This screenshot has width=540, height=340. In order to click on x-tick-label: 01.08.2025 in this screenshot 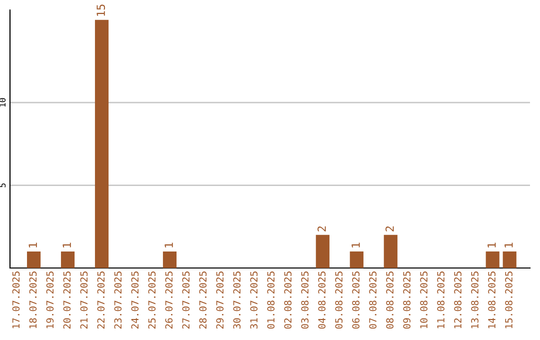, I will do `click(271, 300)`.